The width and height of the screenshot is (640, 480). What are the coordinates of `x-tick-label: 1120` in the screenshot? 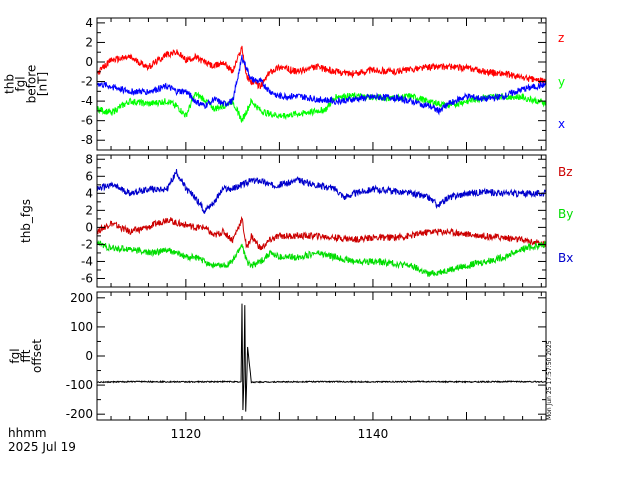 It's located at (186, 434).